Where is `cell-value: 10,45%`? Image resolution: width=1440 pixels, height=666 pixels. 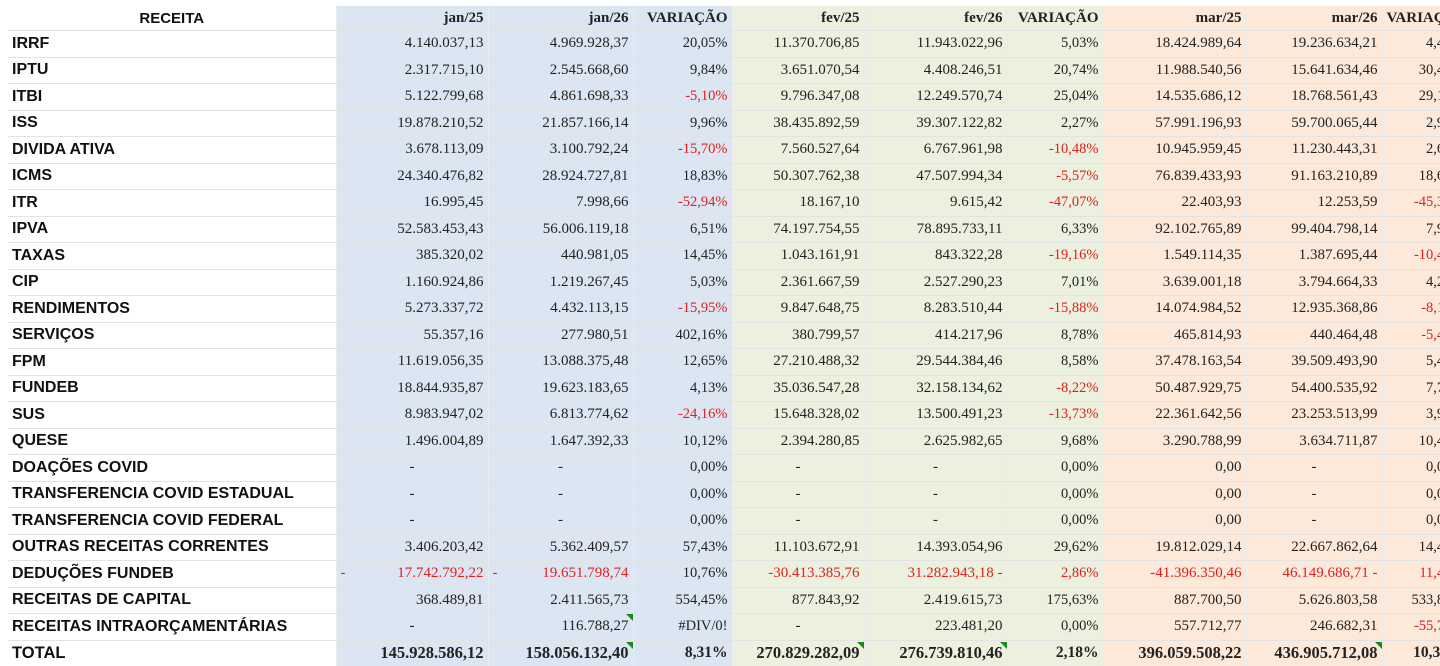 cell-value: 10,45% is located at coordinates (1429, 441).